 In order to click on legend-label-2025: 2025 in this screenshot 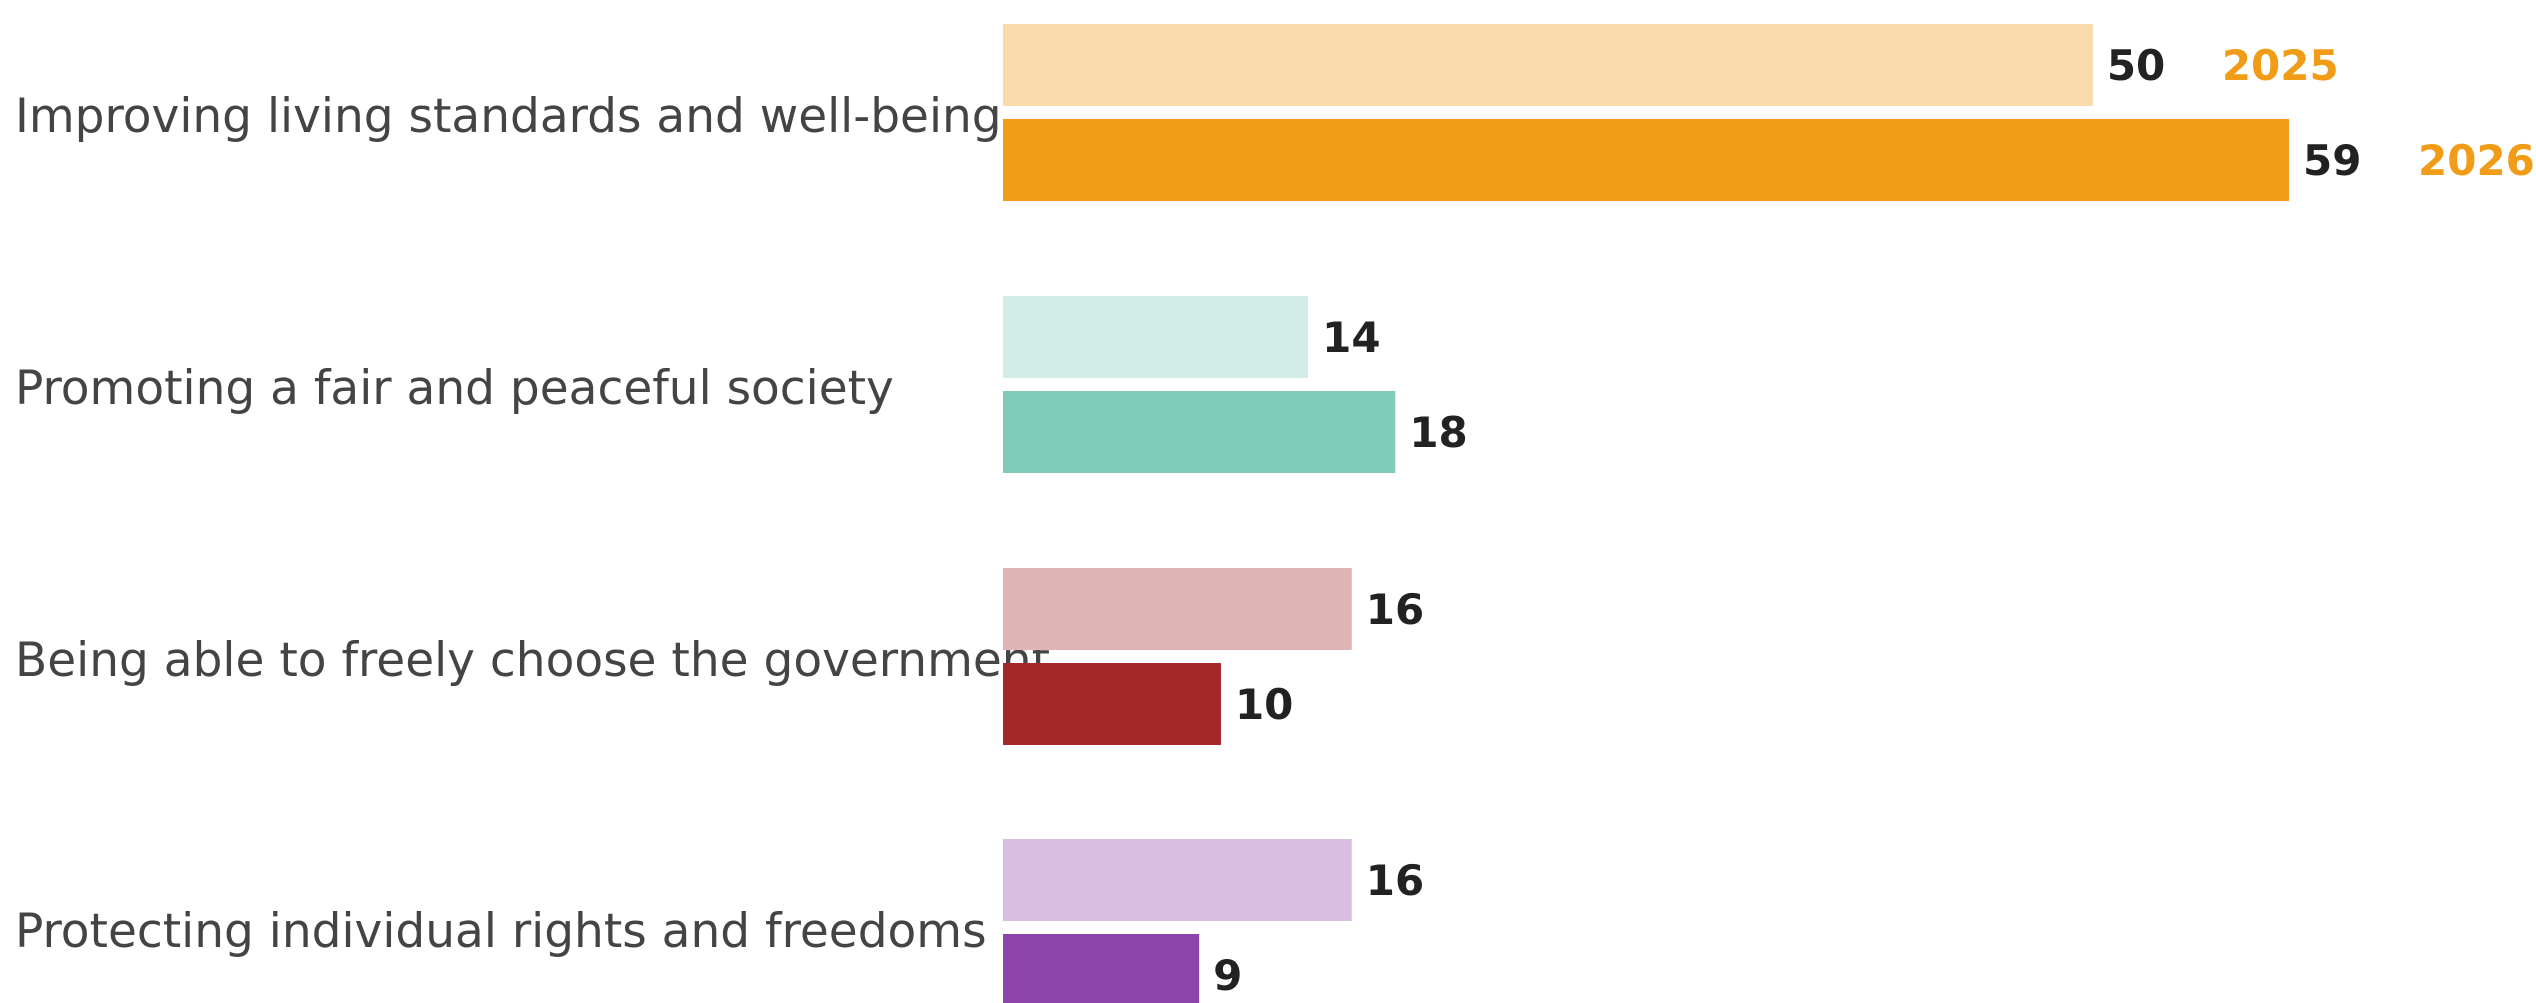, I will do `click(2280, 65)`.